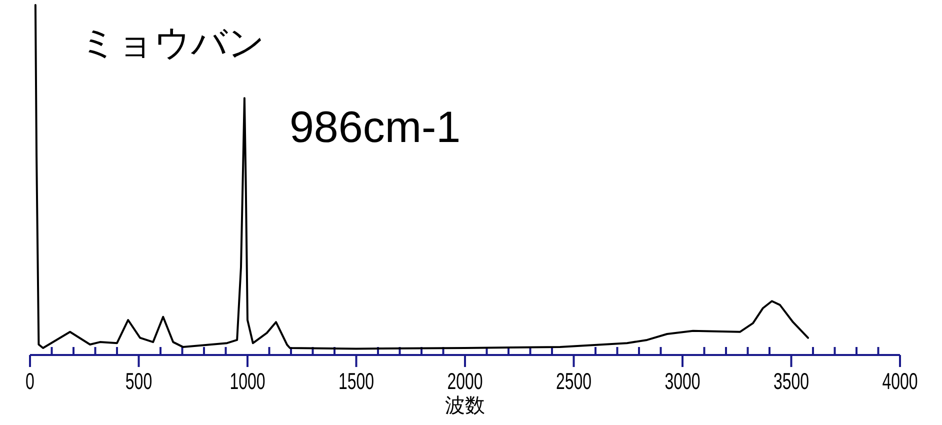 Image resolution: width=942 pixels, height=425 pixels. I want to click on x-tick-label: 3000, so click(682, 382).